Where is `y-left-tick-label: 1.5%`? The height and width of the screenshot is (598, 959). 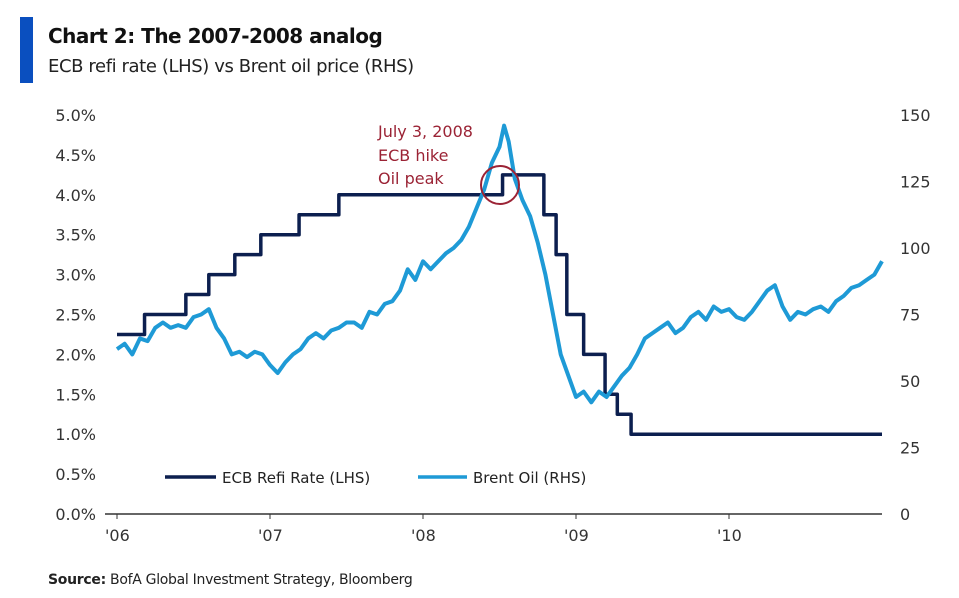
y-left-tick-label: 1.5% is located at coordinates (75, 394).